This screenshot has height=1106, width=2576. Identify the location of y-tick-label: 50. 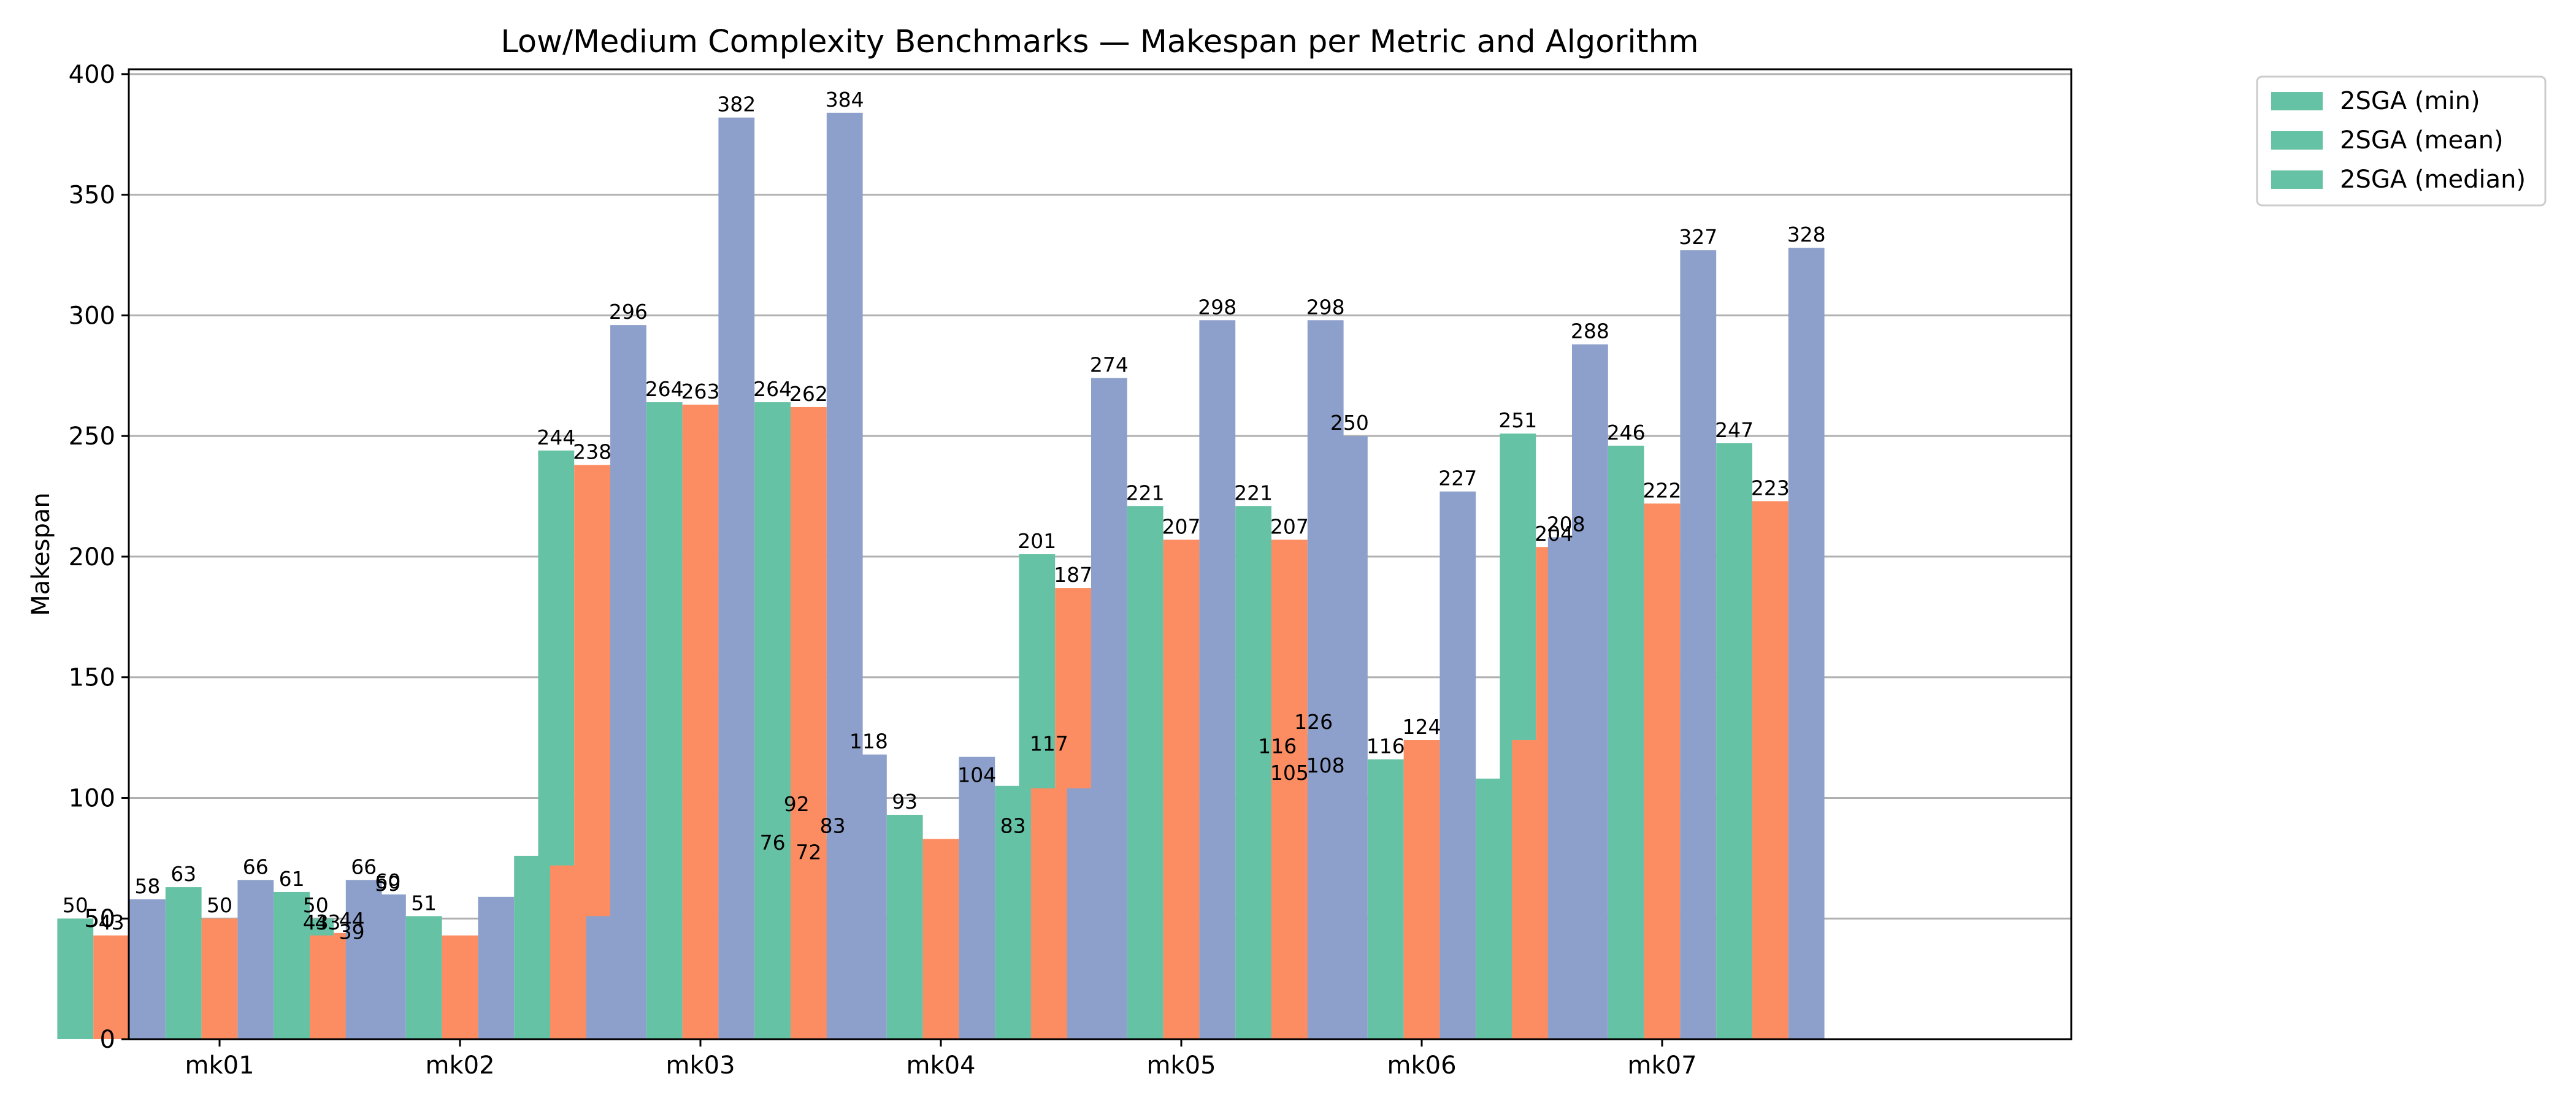
(99, 919).